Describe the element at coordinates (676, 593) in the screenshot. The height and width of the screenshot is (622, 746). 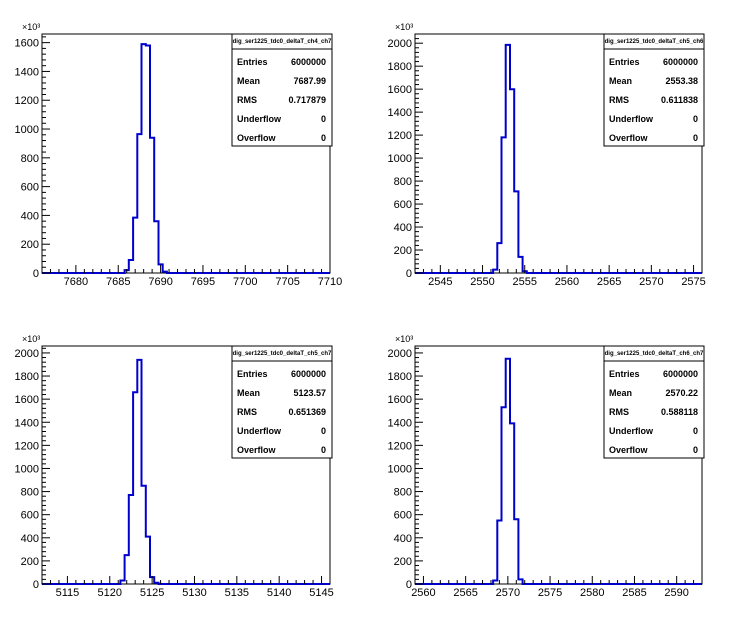
I see `x-tick-label: 2590` at that location.